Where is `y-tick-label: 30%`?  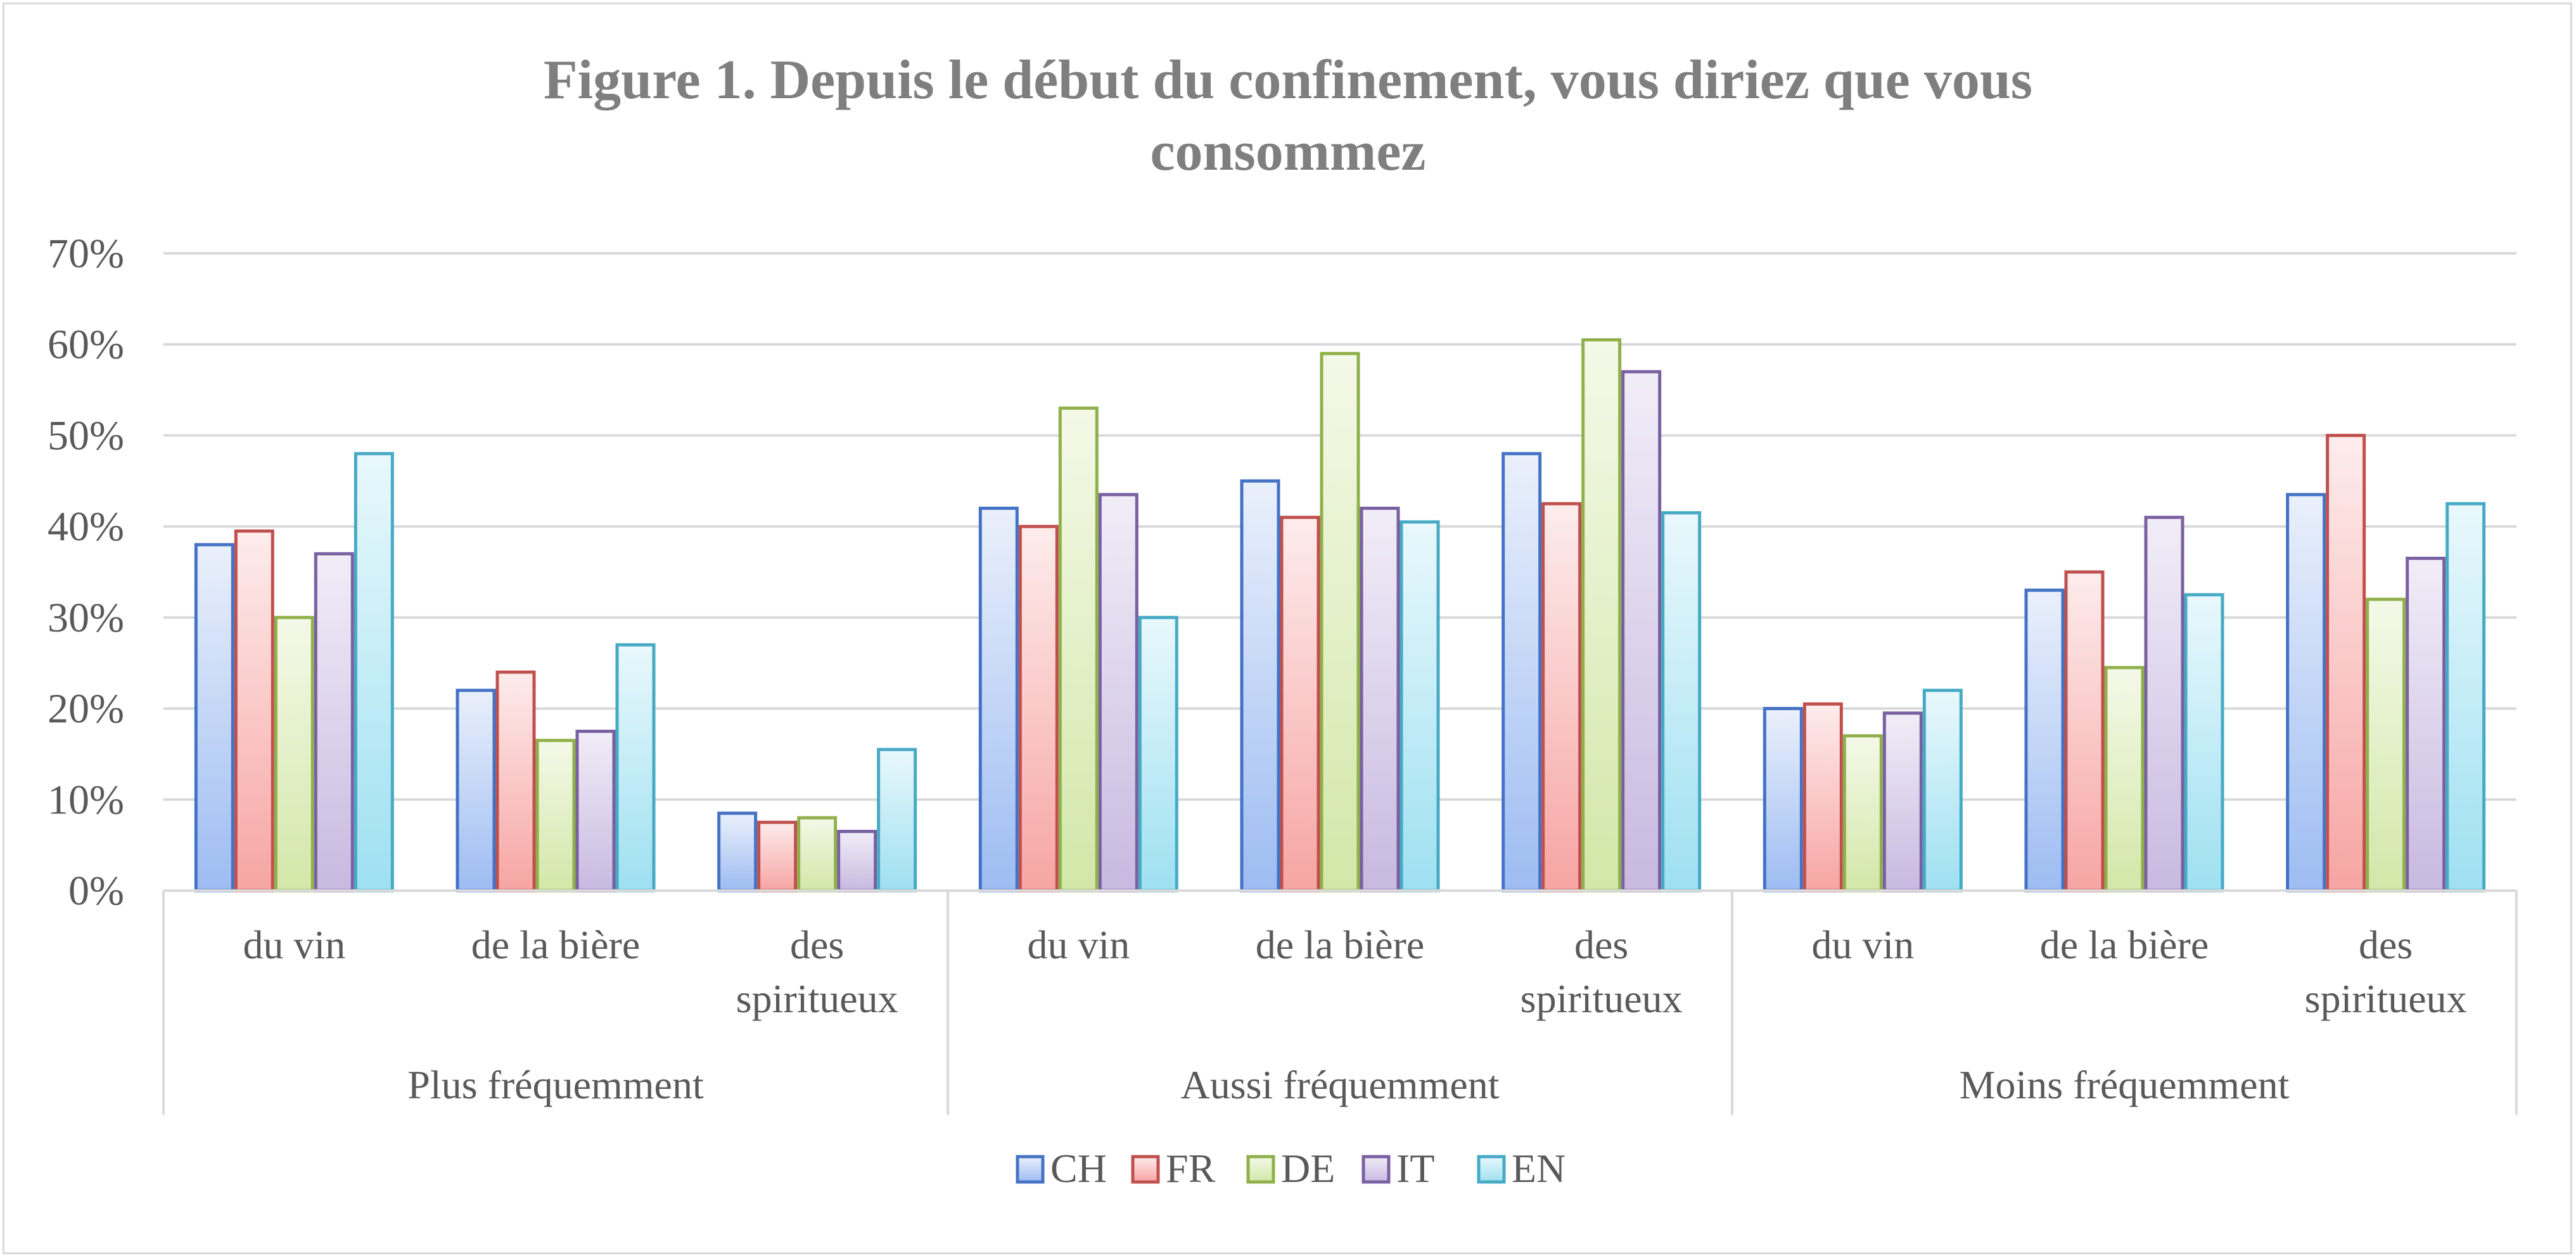 y-tick-label: 30% is located at coordinates (86, 618).